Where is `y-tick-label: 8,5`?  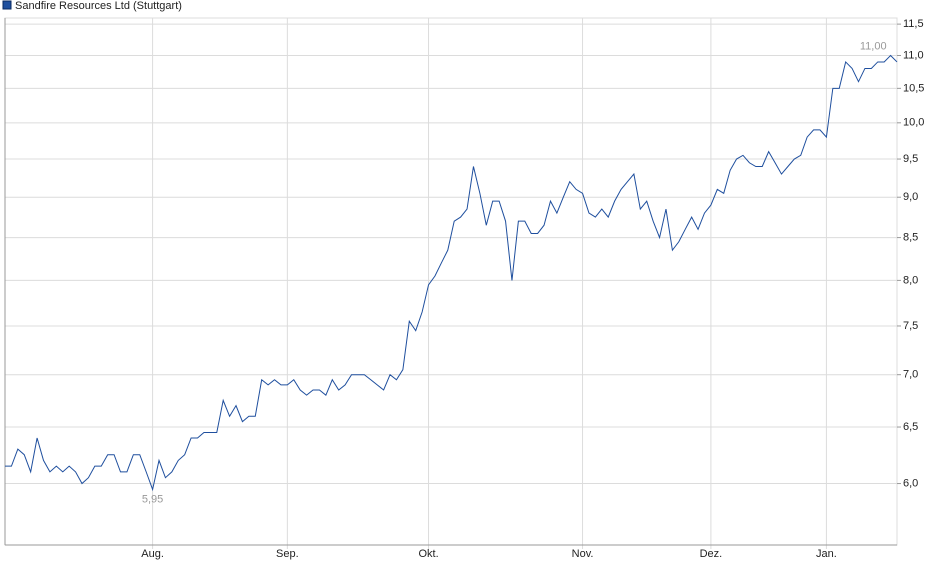
y-tick-label: 8,5 is located at coordinates (910, 237).